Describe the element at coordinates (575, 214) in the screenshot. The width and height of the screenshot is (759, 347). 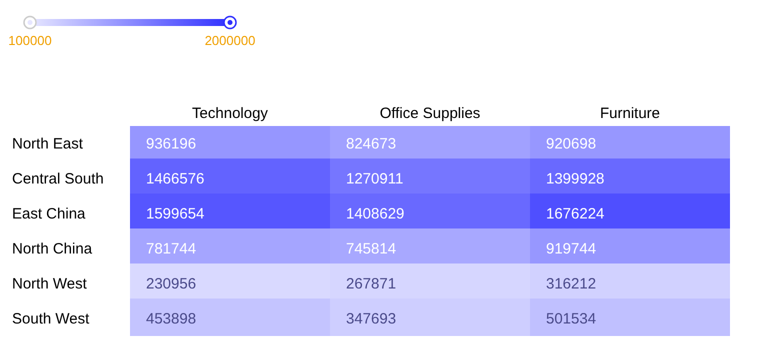
I see `data-label: 1676224` at that location.